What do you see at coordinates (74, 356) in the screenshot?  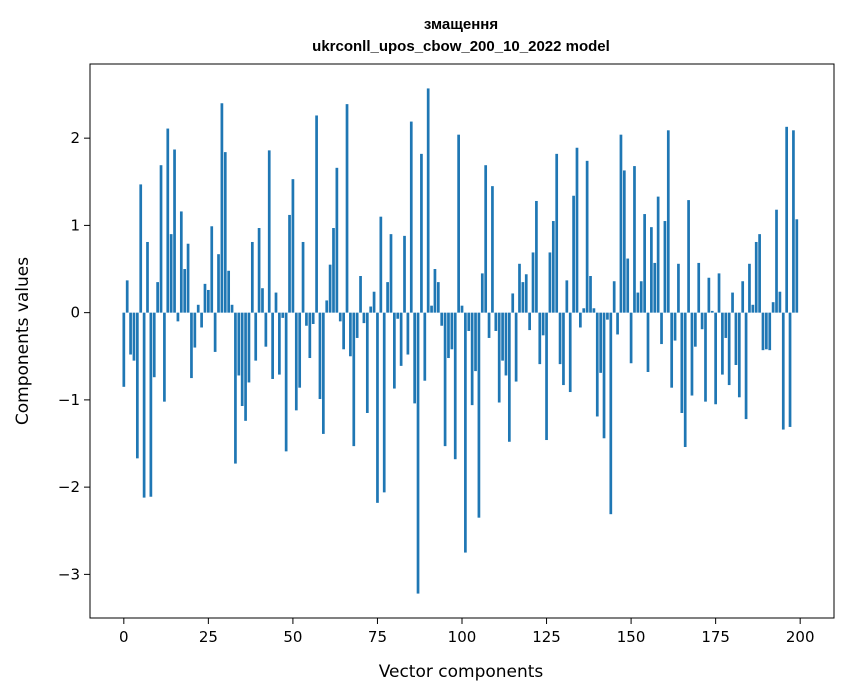 I see `y-axis-ticks: −3 −2 −1 0 1 2` at bounding box center [74, 356].